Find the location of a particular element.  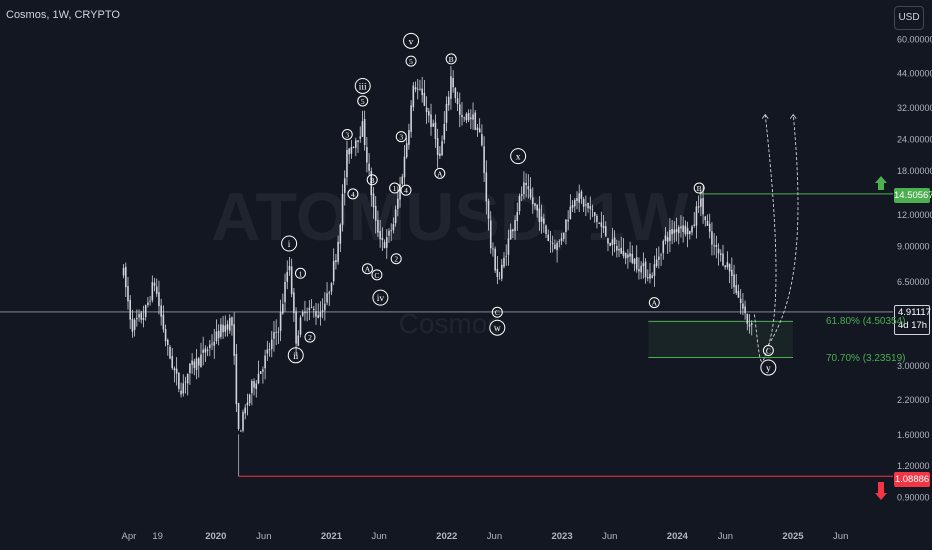

x-tick-label: 2021 is located at coordinates (332, 536).